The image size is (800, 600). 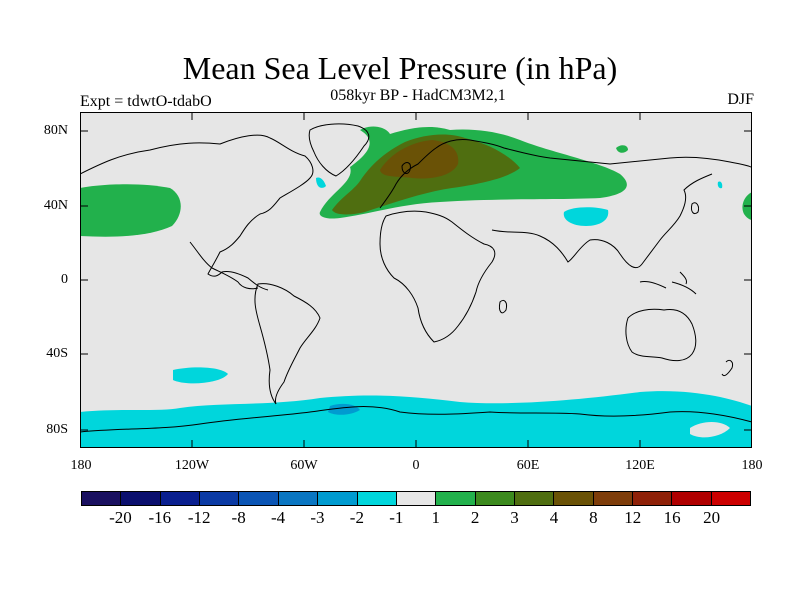 What do you see at coordinates (400, 68) in the screenshot?
I see `chart-title: Mean Sea Level Pressure (in hPa)` at bounding box center [400, 68].